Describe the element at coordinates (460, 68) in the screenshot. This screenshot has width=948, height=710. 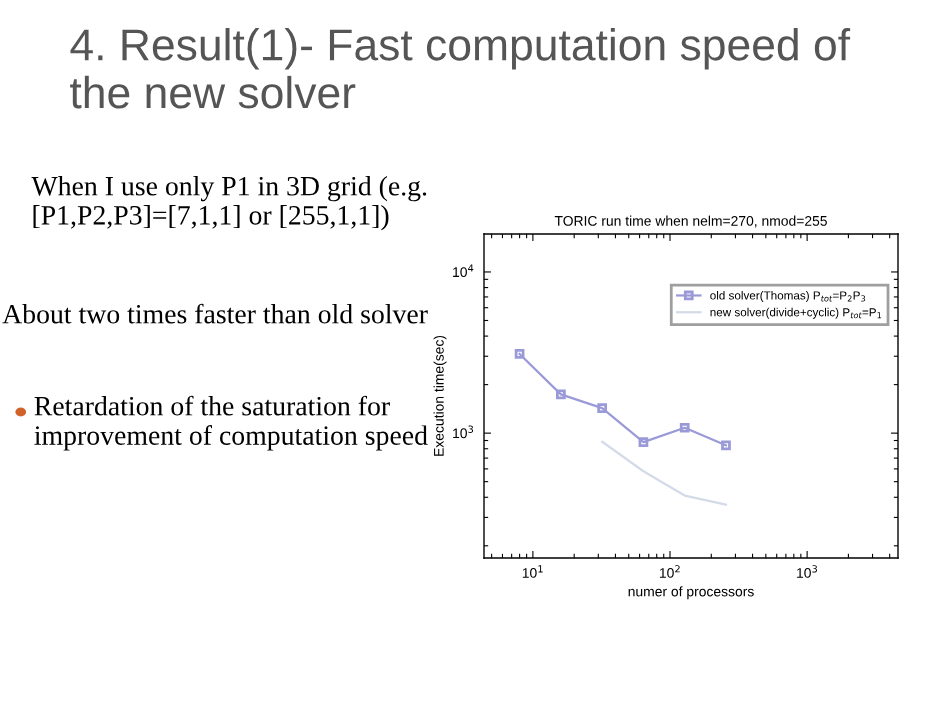
I see `chart-title: 4. Result(1)- Fast computation speed of the new solver` at that location.